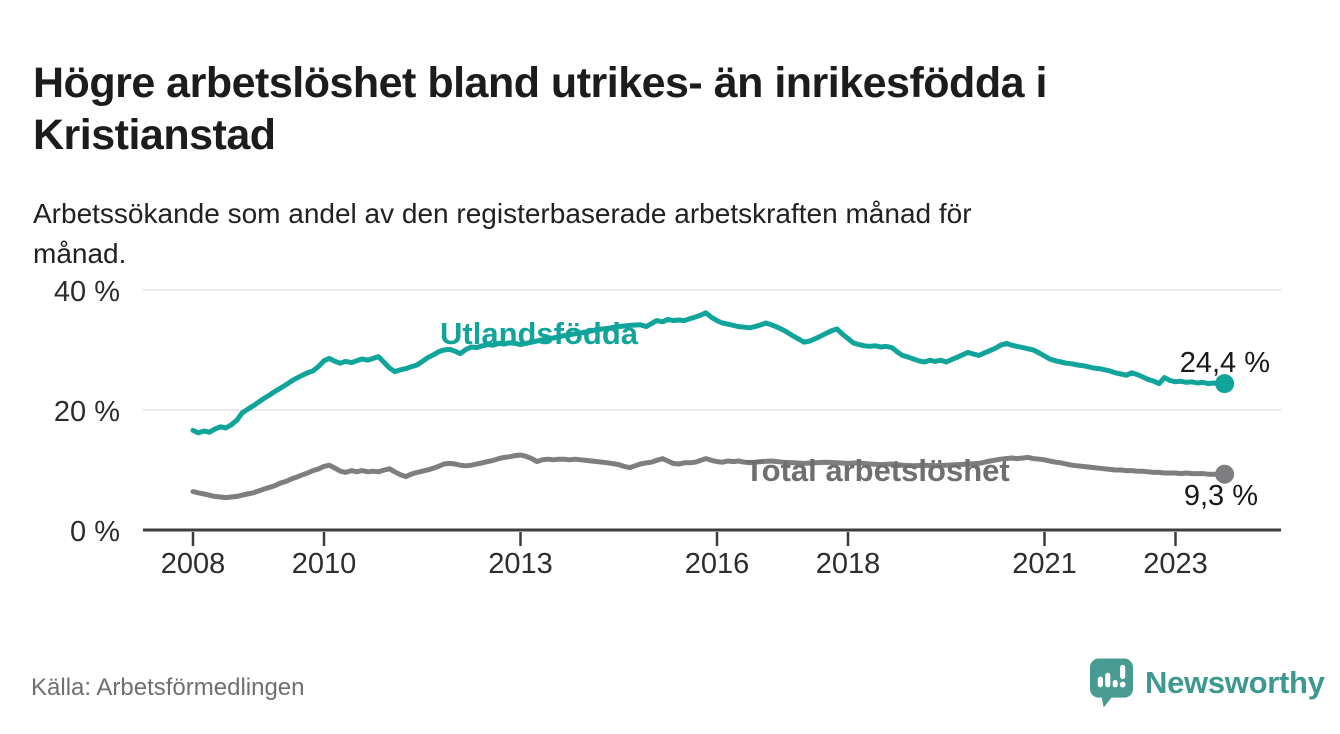 The width and height of the screenshot is (1340, 734). I want to click on series-line-total, so click(709, 476).